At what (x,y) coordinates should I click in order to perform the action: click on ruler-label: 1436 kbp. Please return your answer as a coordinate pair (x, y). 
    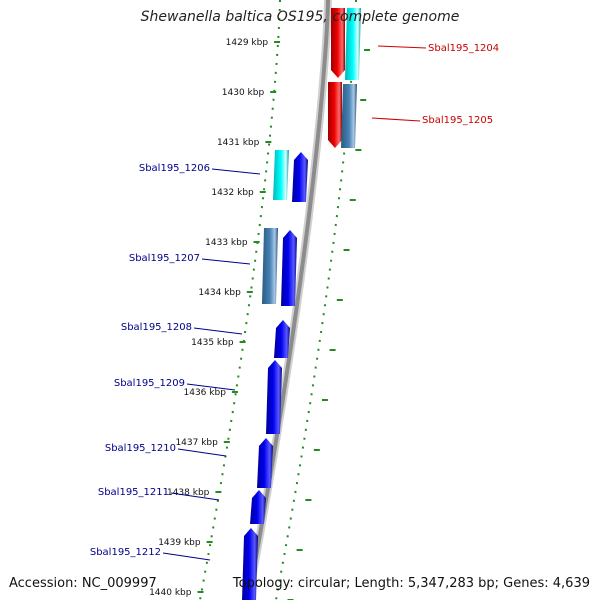
    Looking at the image, I should click on (205, 393).